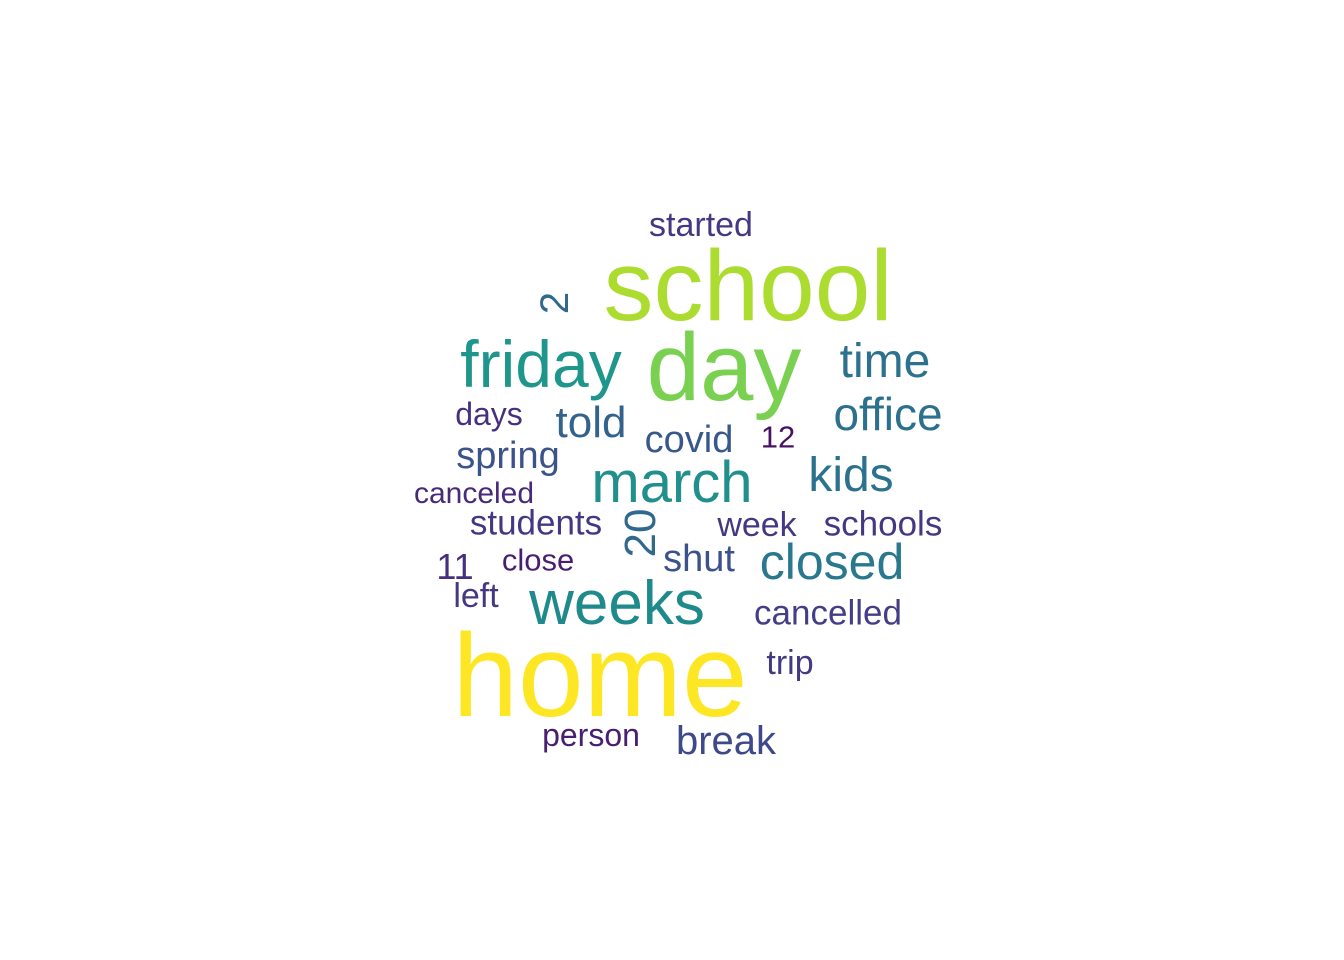  I want to click on cloud-word-close: close, so click(538, 560).